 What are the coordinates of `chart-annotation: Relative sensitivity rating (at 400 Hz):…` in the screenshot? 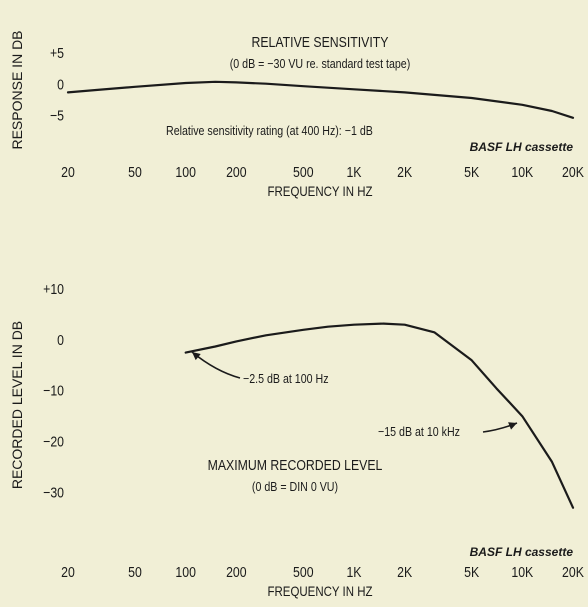 It's located at (269, 130).